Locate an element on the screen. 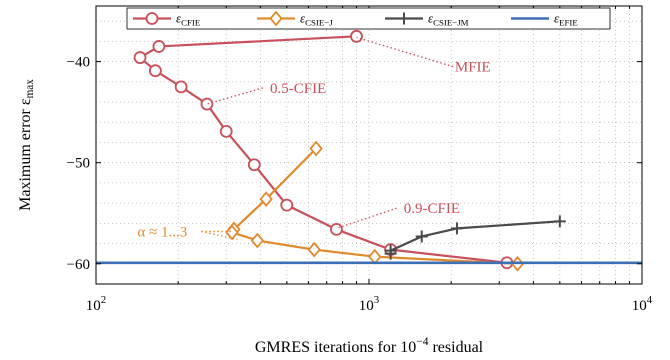  legend: εCFIE εCSIE−J εCSIE−JM εEFIE is located at coordinates (368, 18).